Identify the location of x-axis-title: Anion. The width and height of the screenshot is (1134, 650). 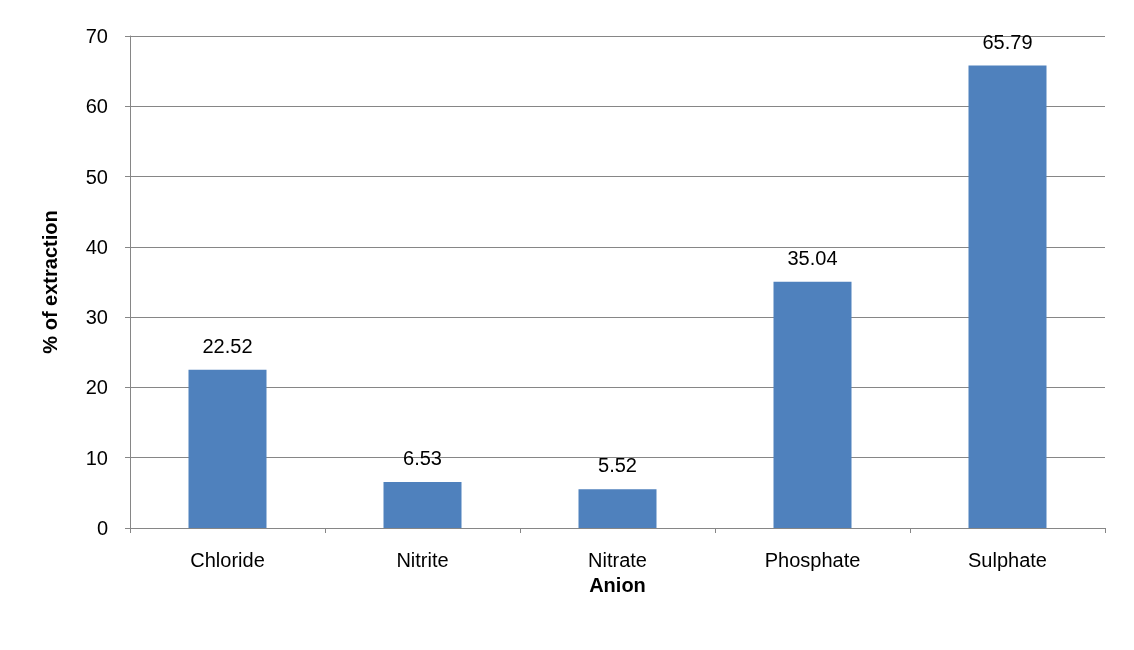
(617, 584).